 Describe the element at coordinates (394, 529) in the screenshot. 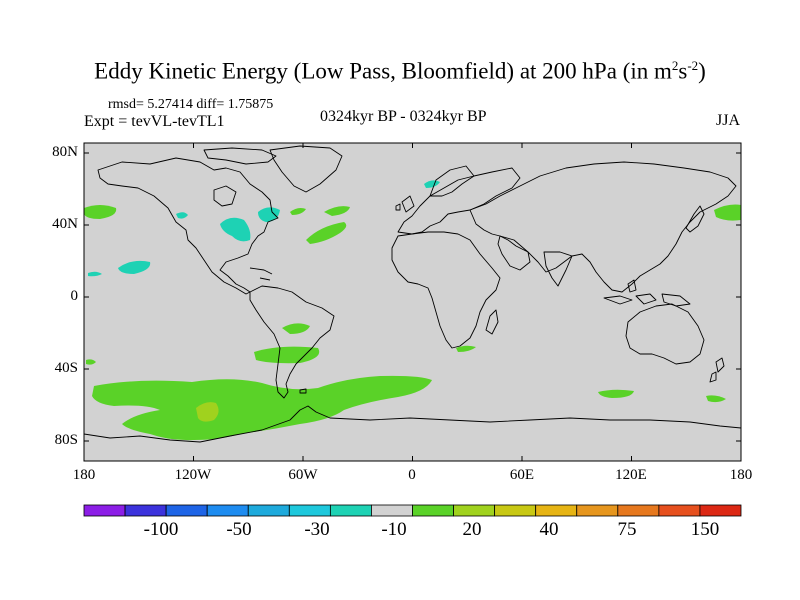

I see `colorbar-label: -10` at that location.